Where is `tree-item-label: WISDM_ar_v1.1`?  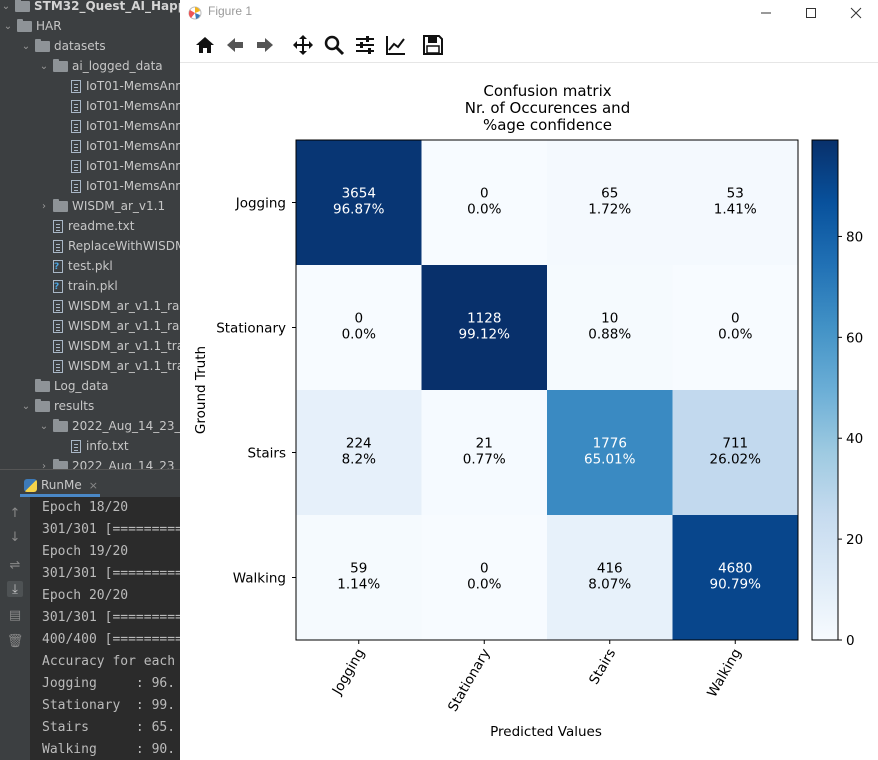 tree-item-label: WISDM_ar_v1.1 is located at coordinates (119, 206).